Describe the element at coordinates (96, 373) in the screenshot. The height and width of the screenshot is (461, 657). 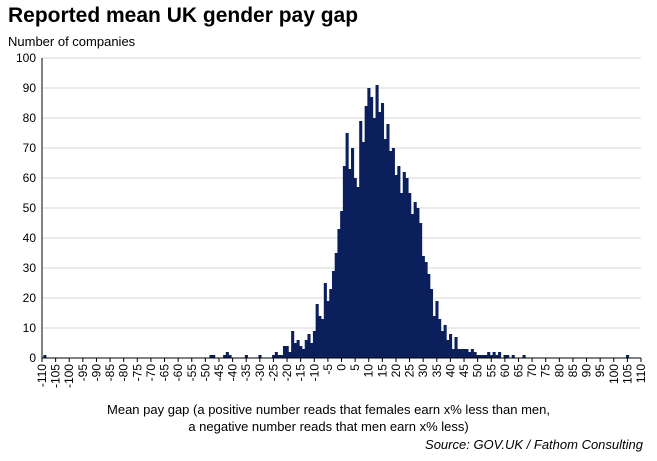
I see `x-tick-label: -90` at that location.